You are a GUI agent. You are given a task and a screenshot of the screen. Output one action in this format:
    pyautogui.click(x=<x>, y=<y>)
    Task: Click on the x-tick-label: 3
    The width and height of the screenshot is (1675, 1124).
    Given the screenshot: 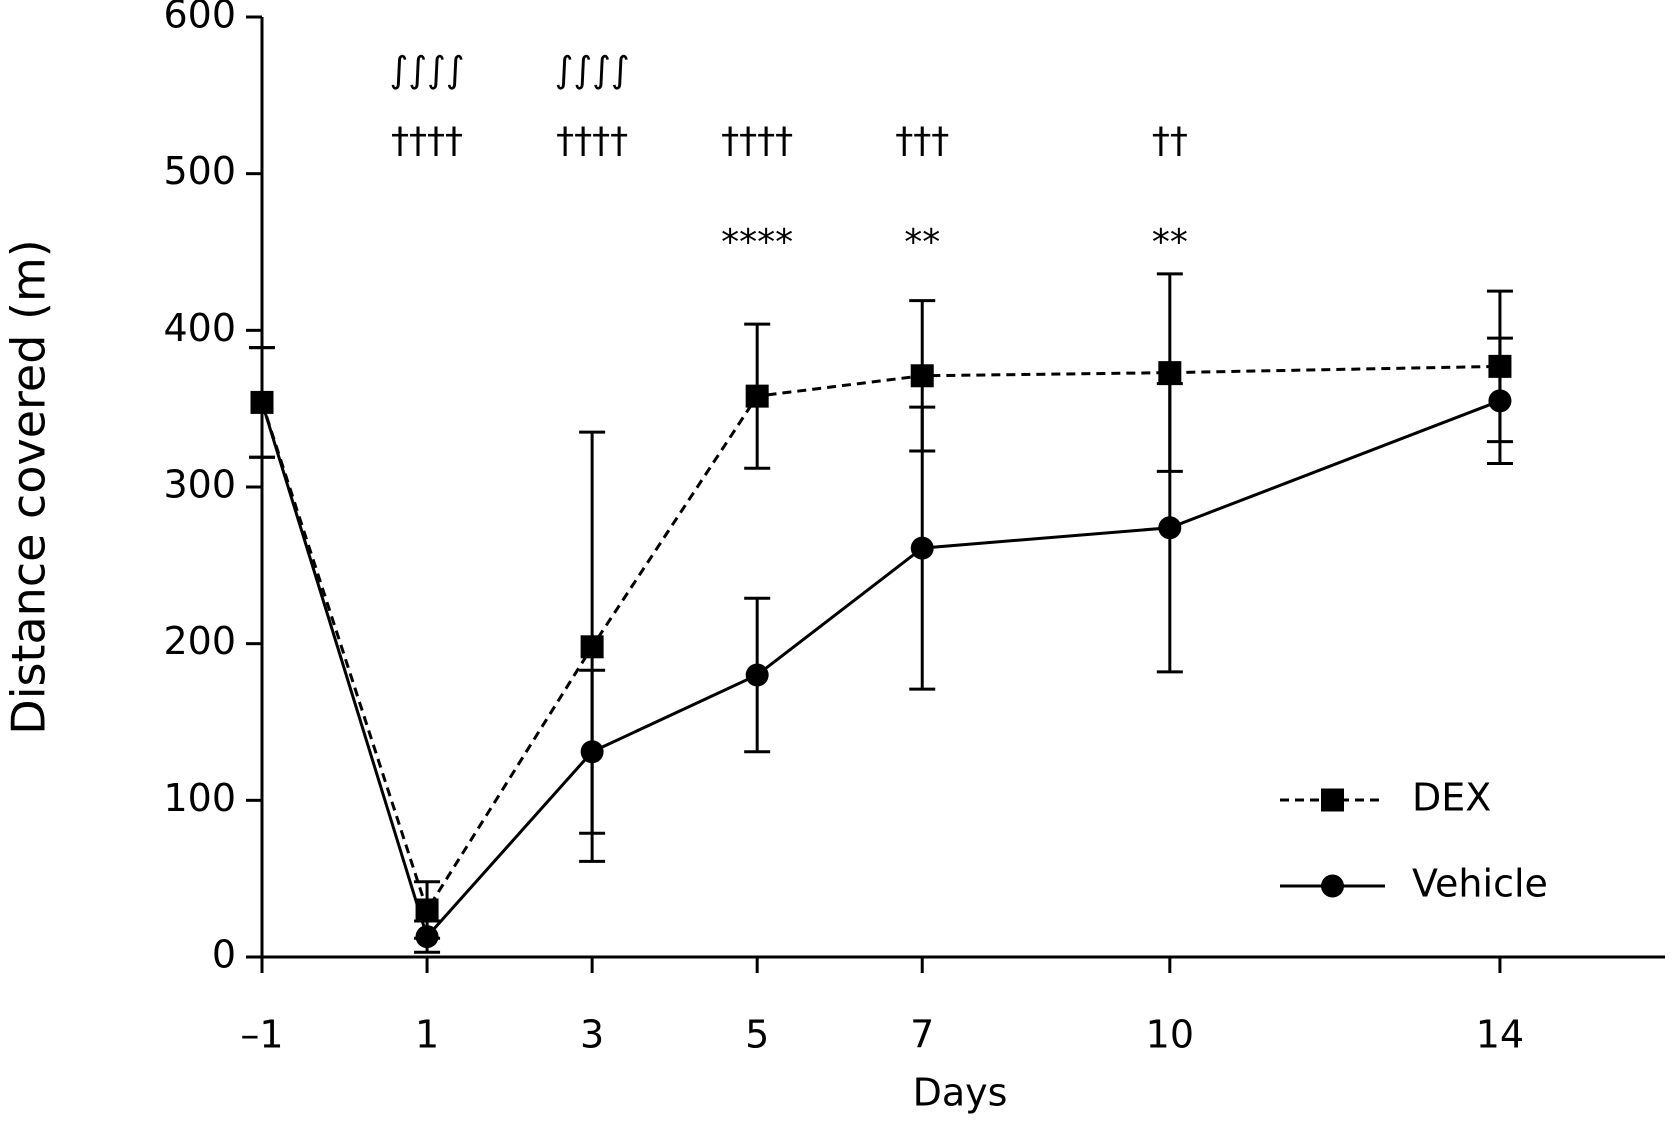 What is the action you would take?
    pyautogui.click(x=592, y=1035)
    